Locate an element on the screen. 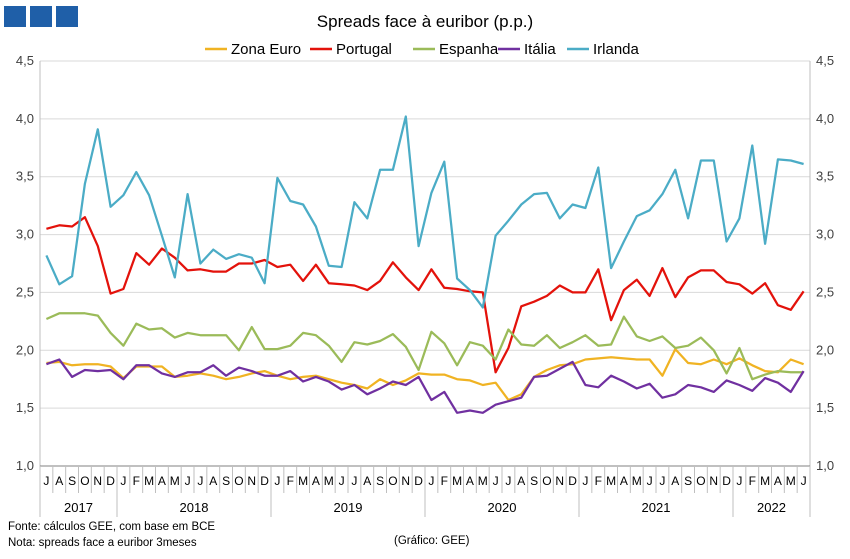  legend-label: Zona Euro is located at coordinates (266, 49).